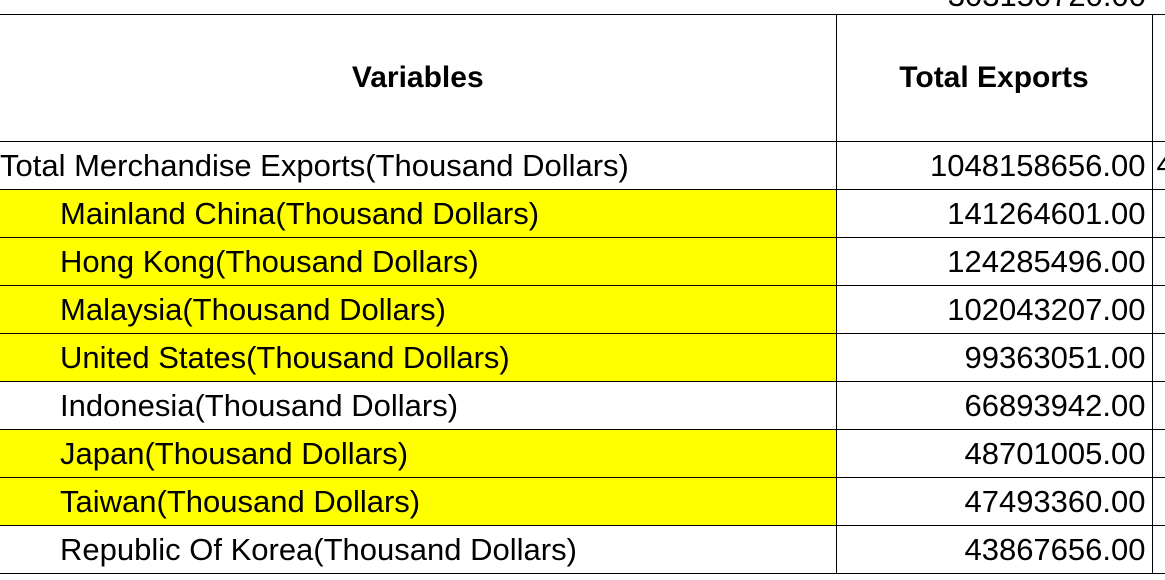 This screenshot has width=1165, height=580. I want to click on total-exports-cell: 47493360.00, so click(993, 501).